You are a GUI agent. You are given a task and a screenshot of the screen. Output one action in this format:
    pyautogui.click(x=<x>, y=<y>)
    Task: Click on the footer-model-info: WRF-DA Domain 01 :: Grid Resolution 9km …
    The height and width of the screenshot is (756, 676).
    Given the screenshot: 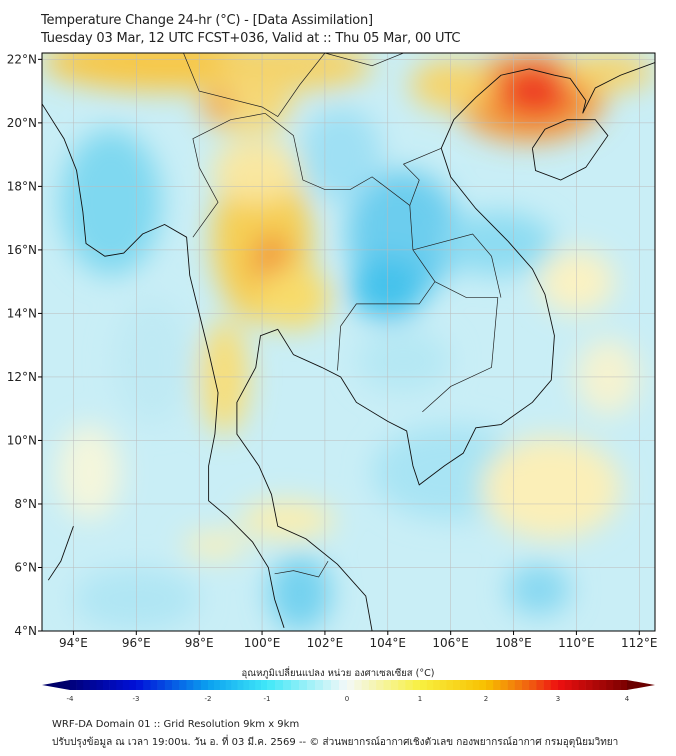 What is the action you would take?
    pyautogui.click(x=176, y=724)
    